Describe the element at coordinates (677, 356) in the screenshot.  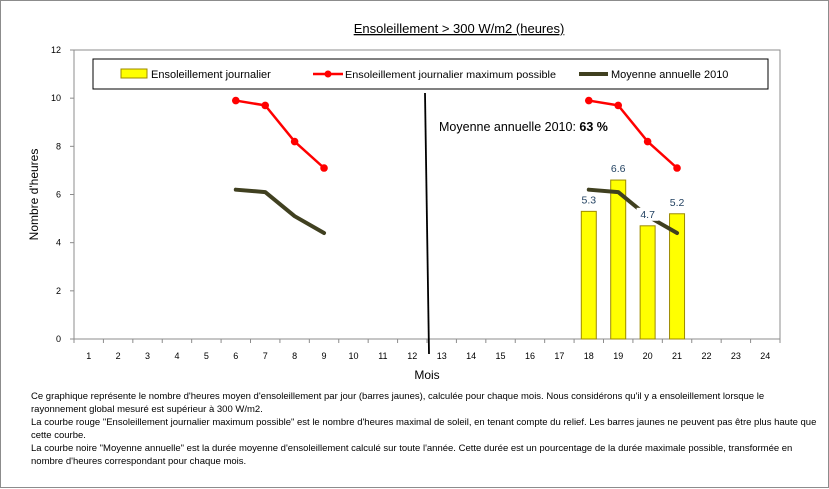
I see `x-tick-label: 21` at that location.